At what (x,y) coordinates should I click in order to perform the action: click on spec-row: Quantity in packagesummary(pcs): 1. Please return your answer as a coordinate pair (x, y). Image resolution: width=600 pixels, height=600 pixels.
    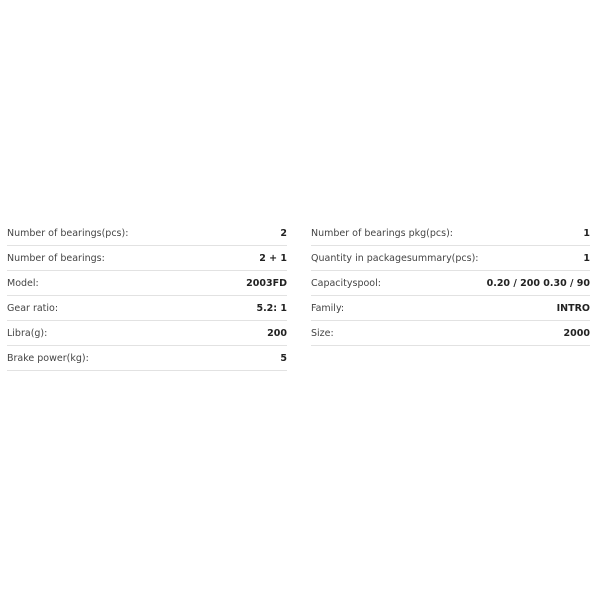
    Looking at the image, I should click on (450, 258).